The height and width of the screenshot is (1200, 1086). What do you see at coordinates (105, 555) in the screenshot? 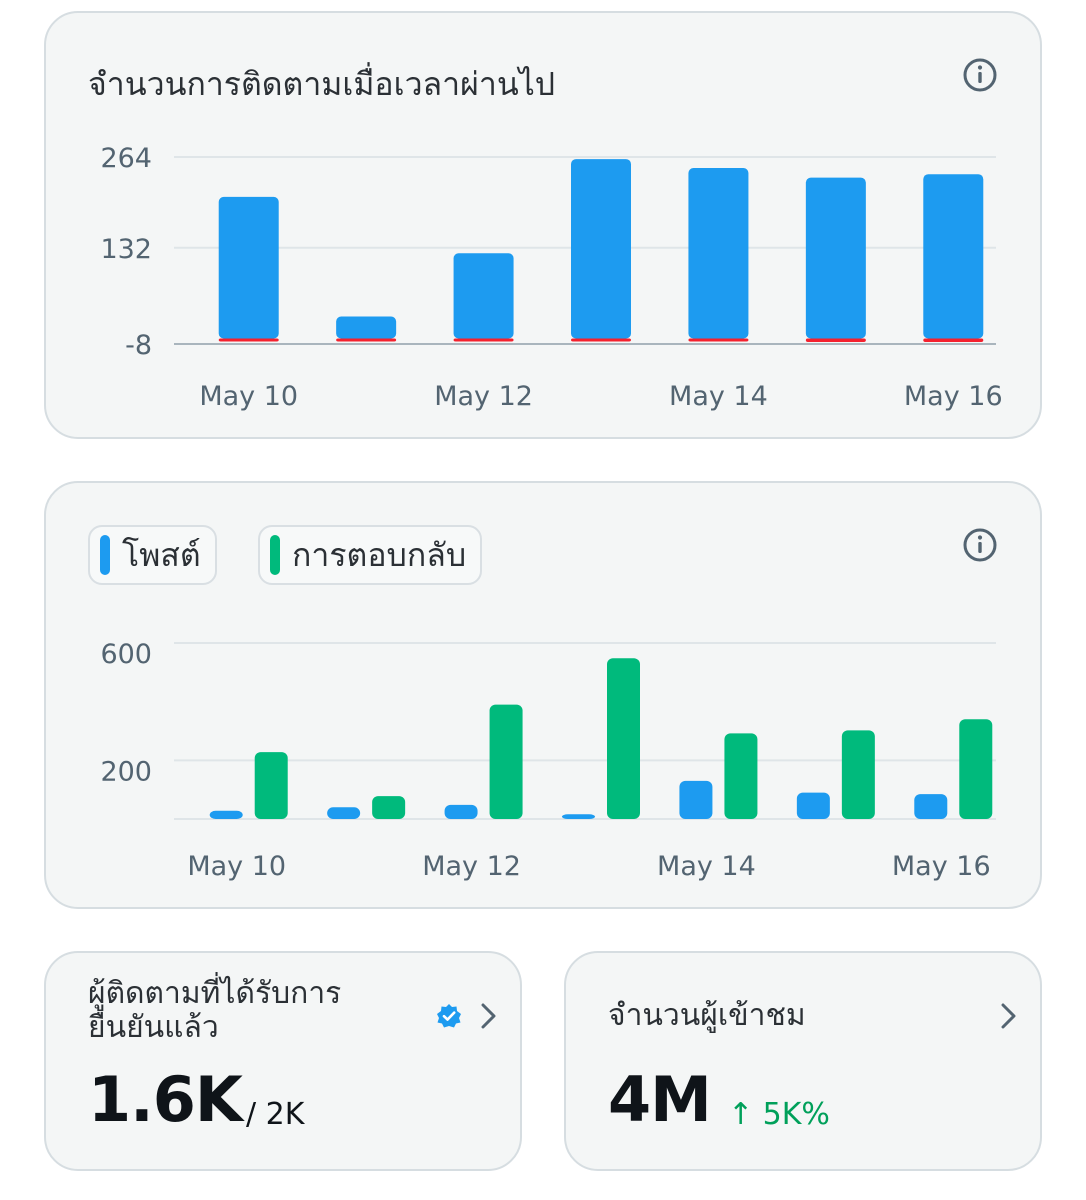
I see `legend-posts-swatch` at bounding box center [105, 555].